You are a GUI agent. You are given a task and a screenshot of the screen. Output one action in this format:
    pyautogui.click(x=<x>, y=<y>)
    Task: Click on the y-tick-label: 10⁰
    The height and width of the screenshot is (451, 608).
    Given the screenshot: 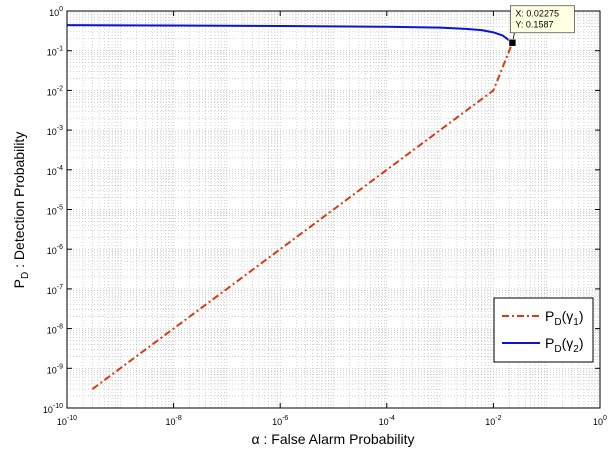 What is the action you would take?
    pyautogui.click(x=56, y=12)
    